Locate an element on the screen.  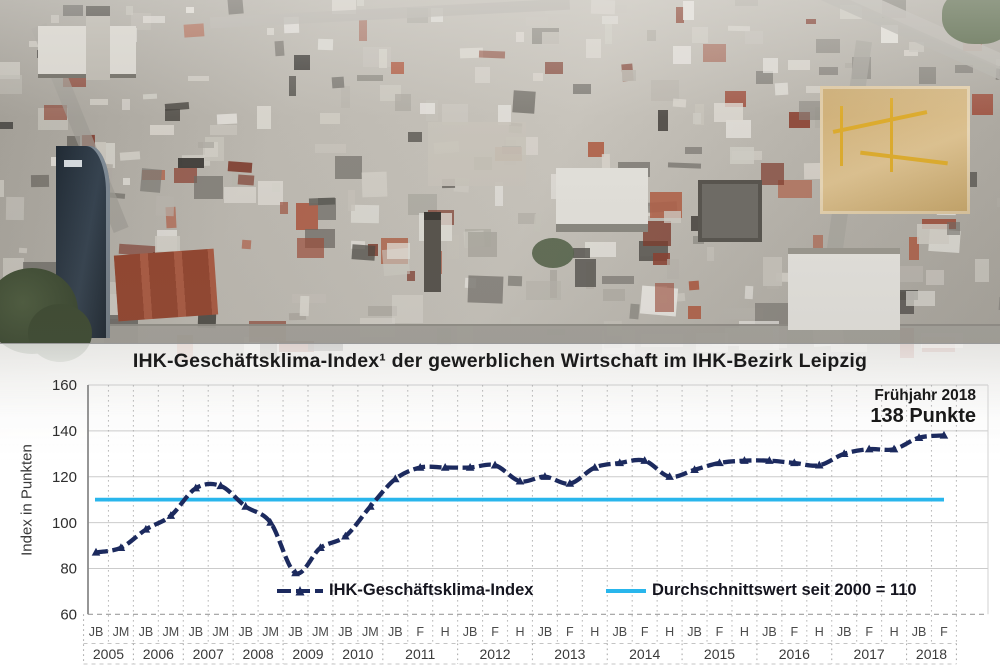
annotation-season: Frühjahr 2018 is located at coordinates (925, 395).